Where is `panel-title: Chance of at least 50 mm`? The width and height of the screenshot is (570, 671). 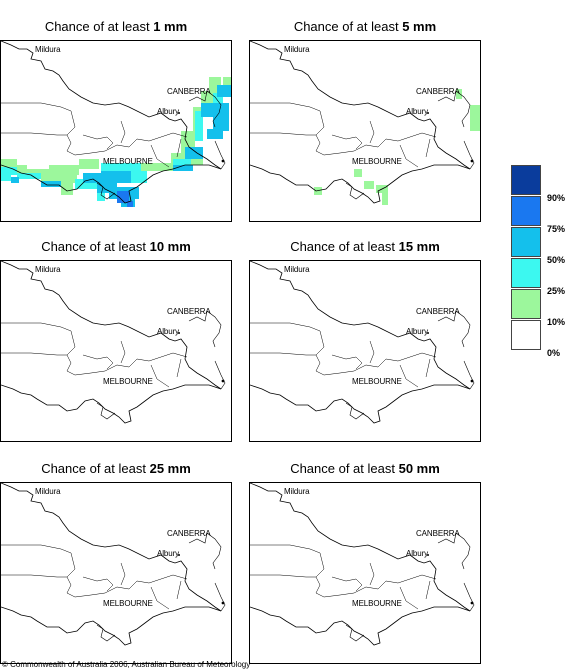
panel-title: Chance of at least 50 mm is located at coordinates (365, 468).